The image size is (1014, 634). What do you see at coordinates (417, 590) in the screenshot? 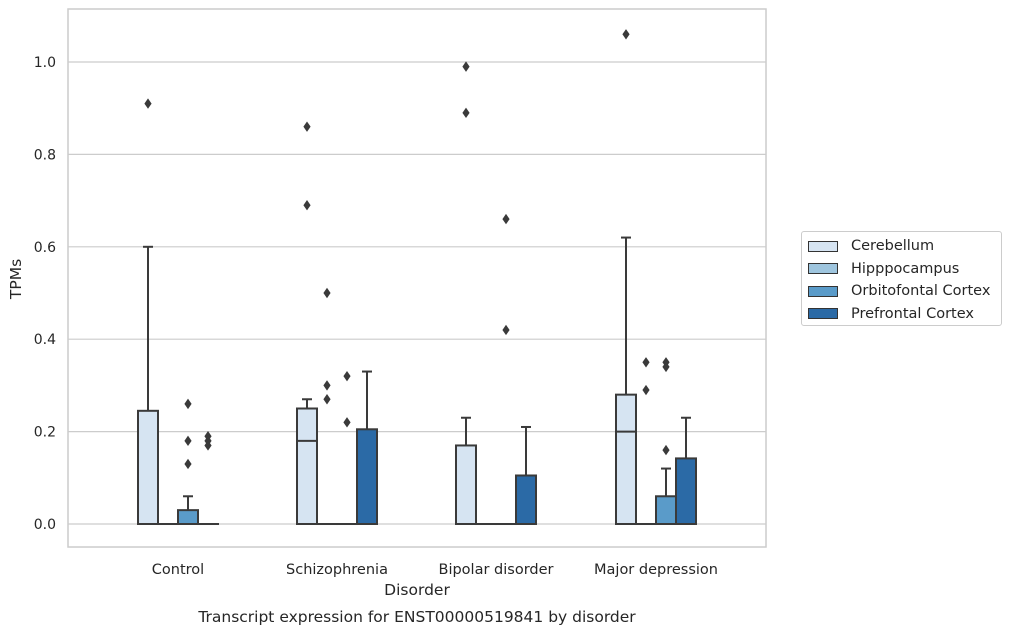
I see `x-axis-label: Disorder` at bounding box center [417, 590].